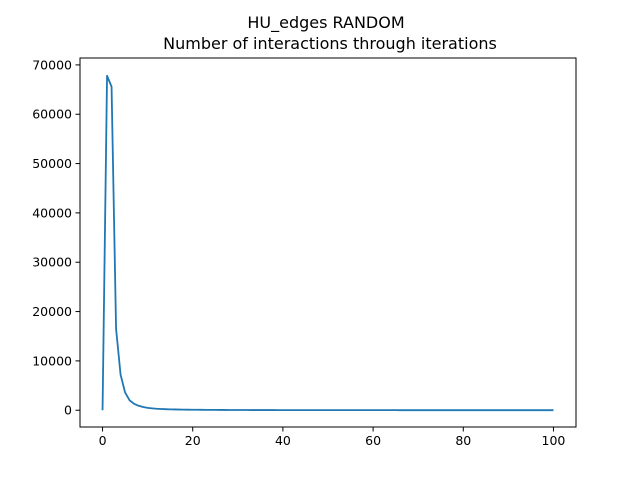 This screenshot has height=480, width=640. Describe the element at coordinates (554, 440) in the screenshot. I see `x-tick-label: 100` at that location.